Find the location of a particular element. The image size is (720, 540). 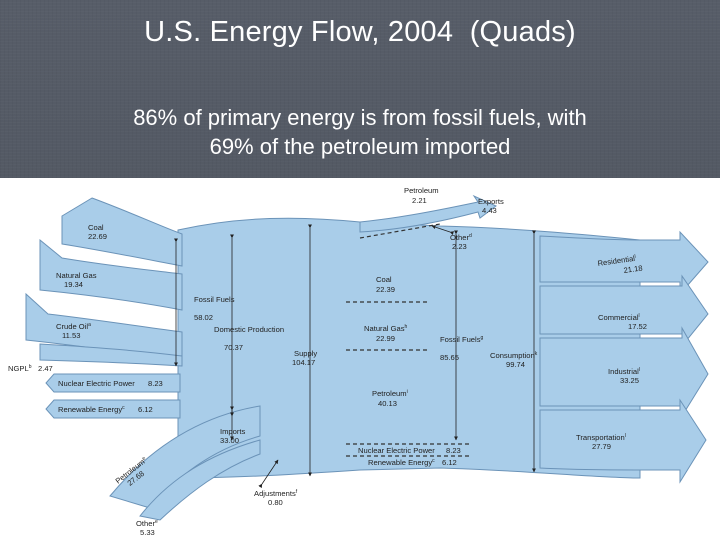

subtitle-line-2: 69% of the petroleum imported is located at coordinates (360, 146).